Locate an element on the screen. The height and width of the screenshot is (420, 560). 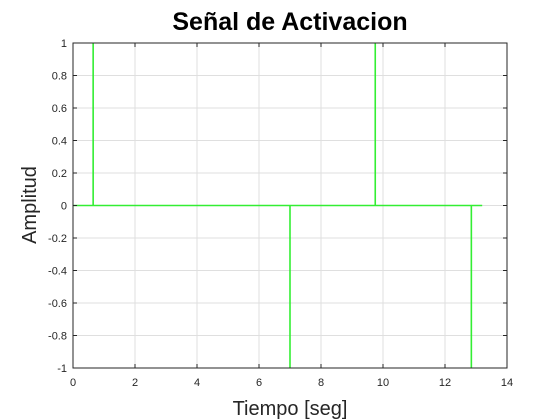
x-tick-label: 2 is located at coordinates (135, 383).